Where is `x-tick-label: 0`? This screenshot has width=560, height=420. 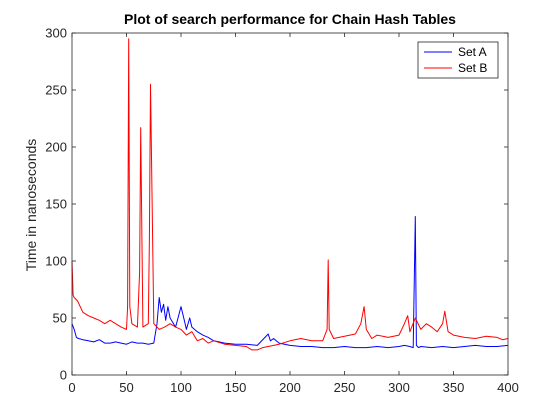 x-tick-label: 0 is located at coordinates (71, 387).